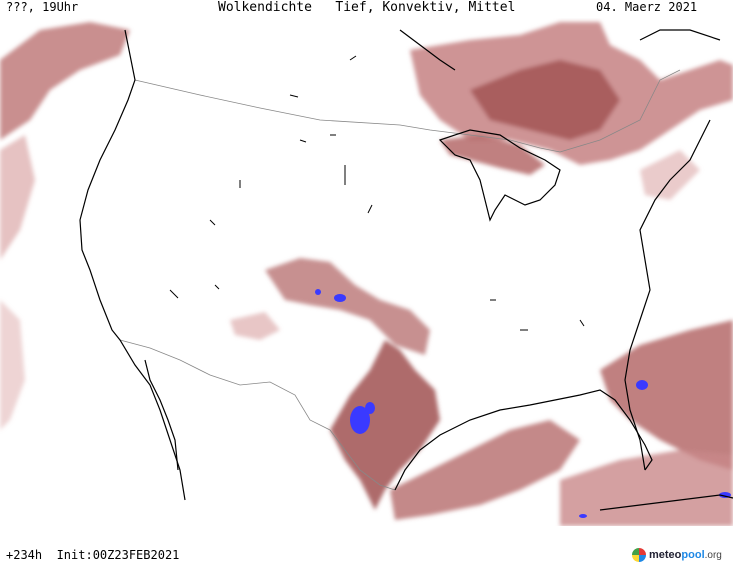 The image size is (733, 566). What do you see at coordinates (639, 555) in the screenshot?
I see `meteopool-logo-icon` at bounding box center [639, 555].